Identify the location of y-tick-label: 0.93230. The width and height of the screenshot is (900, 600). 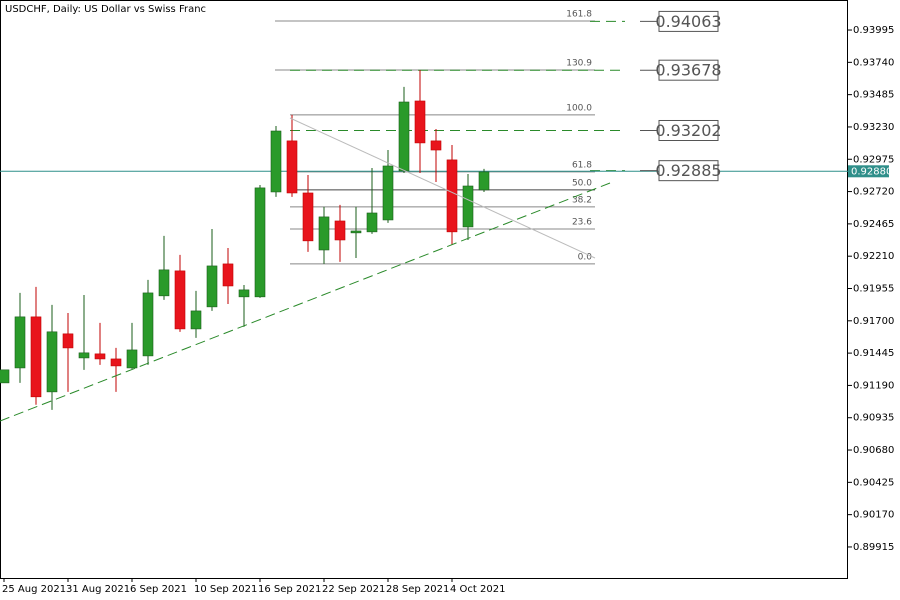
(873, 127).